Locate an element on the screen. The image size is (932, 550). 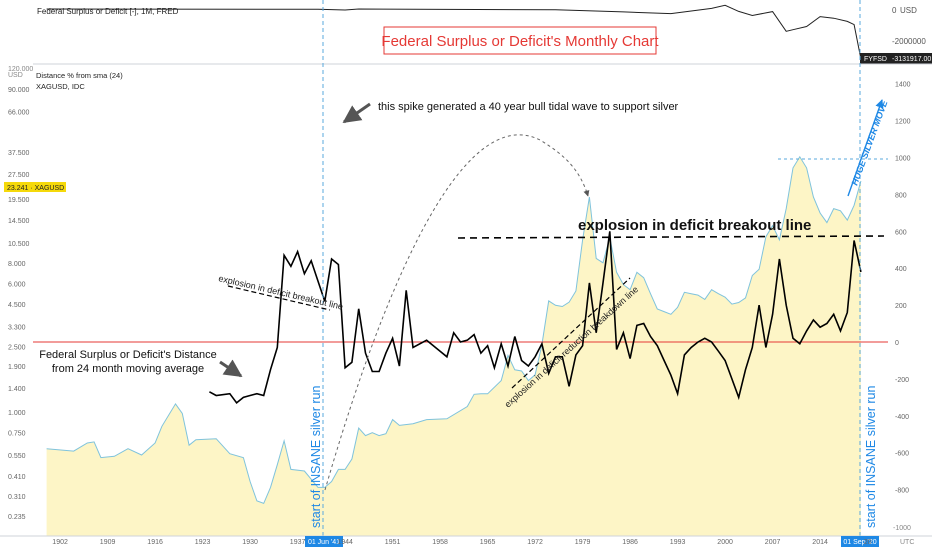
time-tick-label: 1951 is located at coordinates (393, 542).